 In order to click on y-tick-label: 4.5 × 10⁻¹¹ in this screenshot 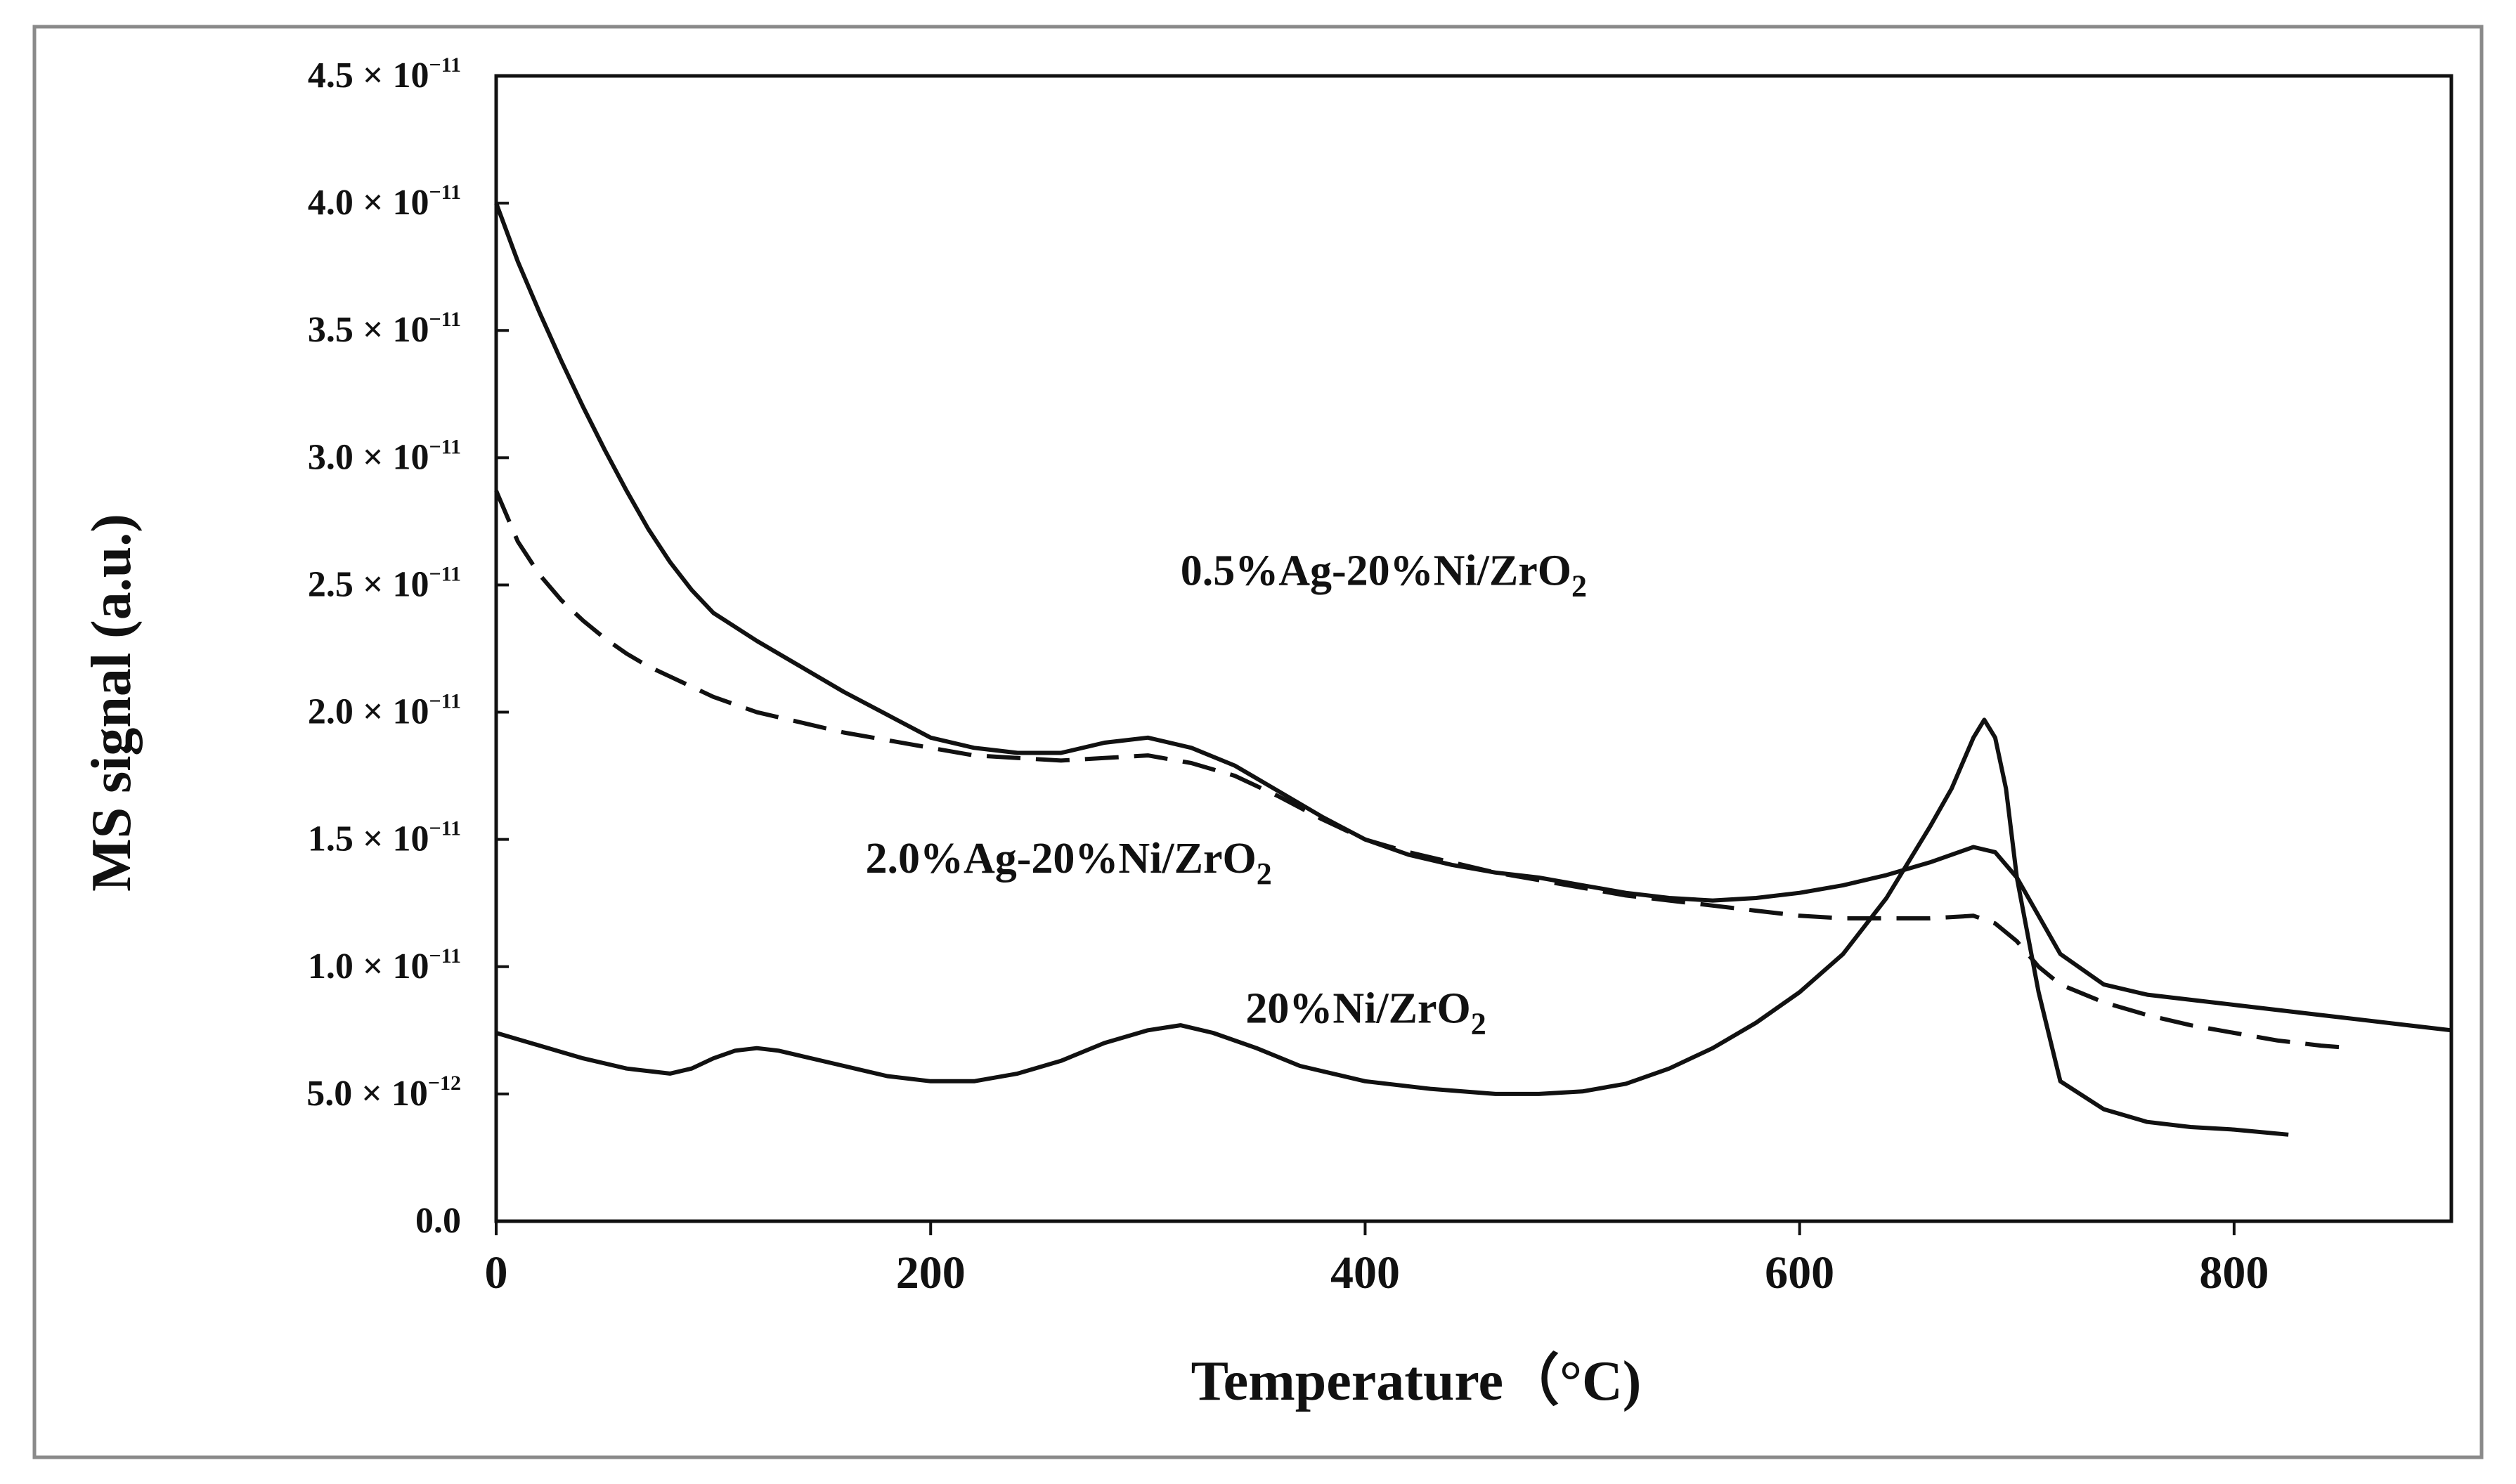, I will do `click(384, 74)`.